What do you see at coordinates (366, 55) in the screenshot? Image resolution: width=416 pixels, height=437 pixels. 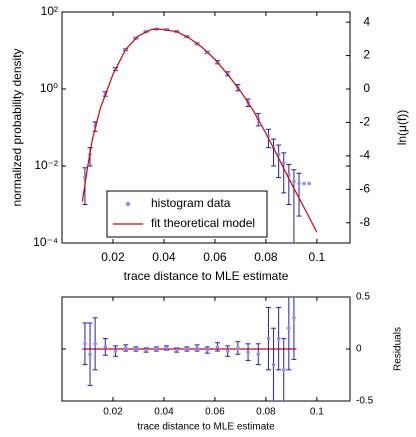 I see `y2-tick-label: 2` at bounding box center [366, 55].